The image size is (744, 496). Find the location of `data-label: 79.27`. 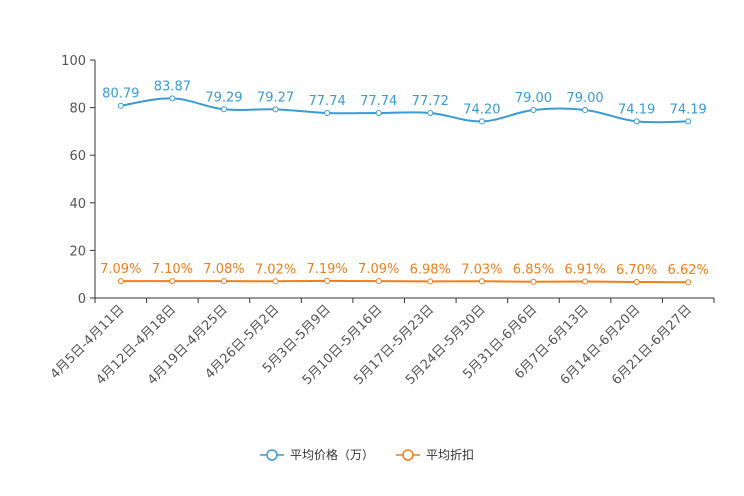

data-label: 79.27 is located at coordinates (275, 97).